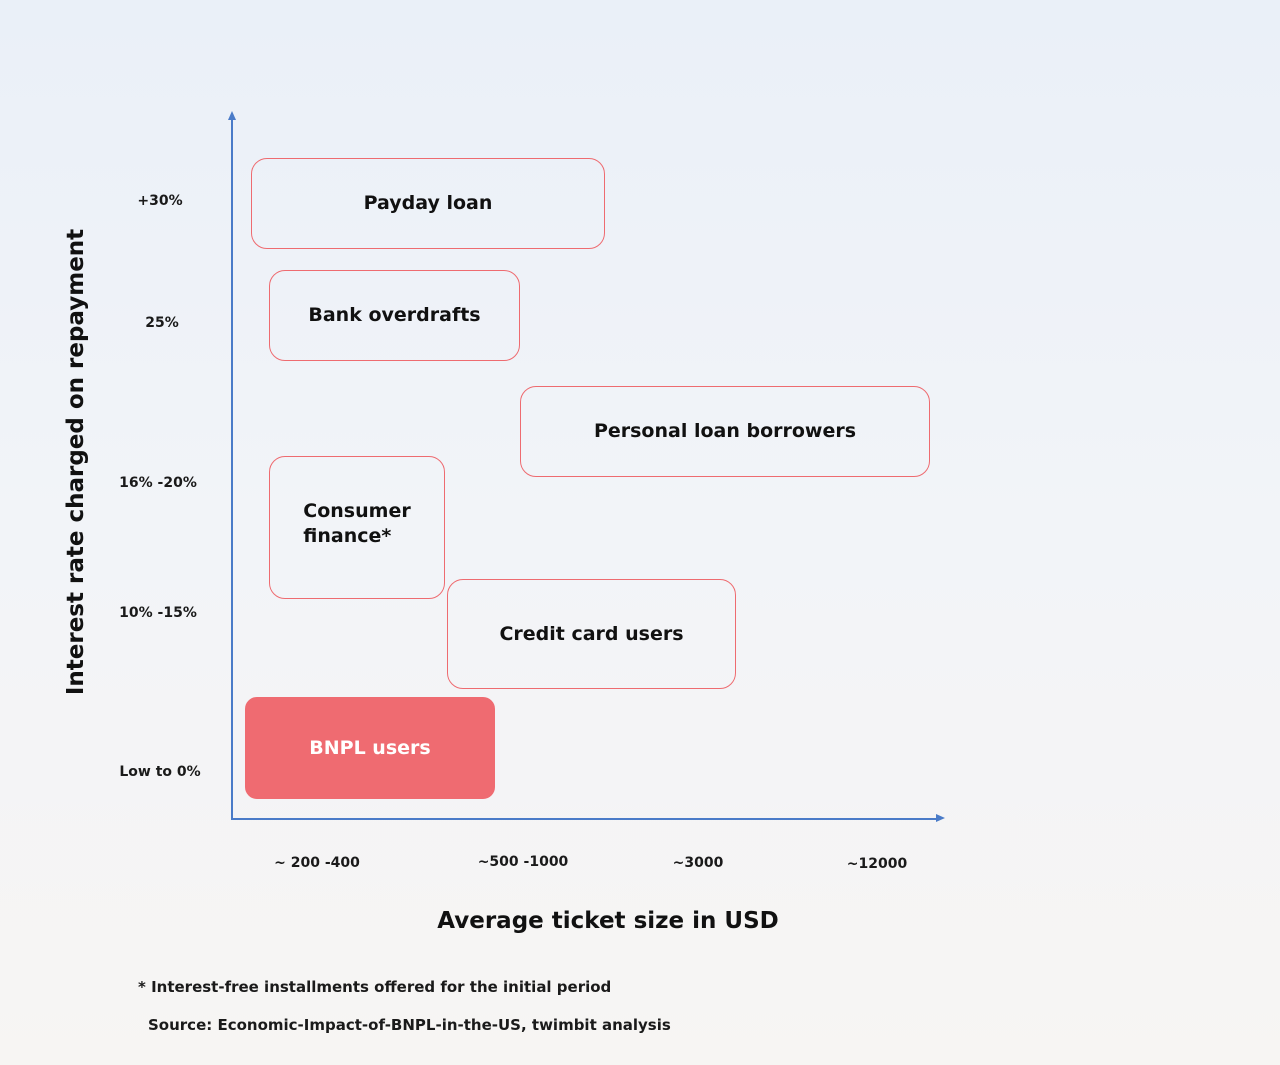  I want to click on segment-box-bnpl-users: BNPL users, so click(370, 748).